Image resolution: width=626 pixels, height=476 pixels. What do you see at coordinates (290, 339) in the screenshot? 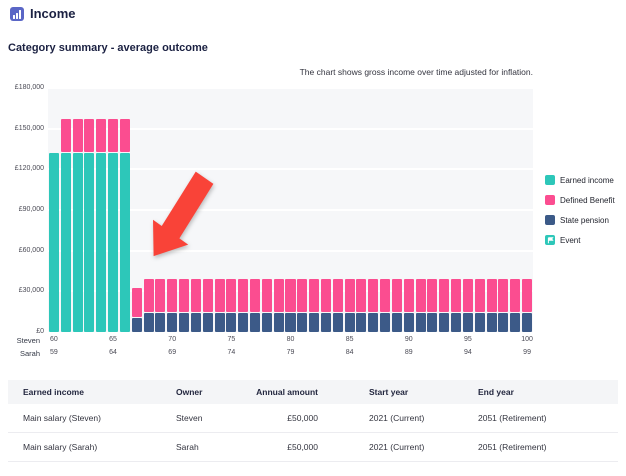
I see `x-axis-tick-label: 80` at bounding box center [290, 339].